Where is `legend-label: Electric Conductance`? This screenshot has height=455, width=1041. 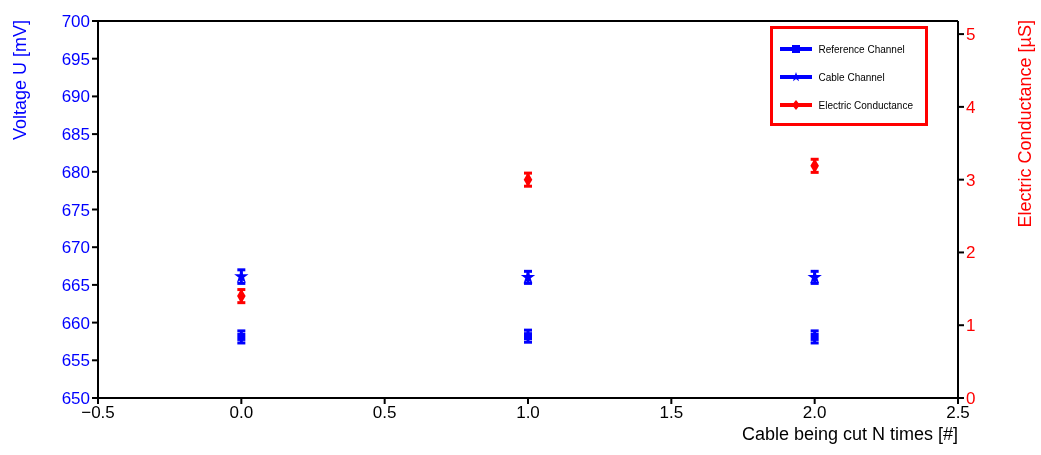
legend-label: Electric Conductance is located at coordinates (865, 105).